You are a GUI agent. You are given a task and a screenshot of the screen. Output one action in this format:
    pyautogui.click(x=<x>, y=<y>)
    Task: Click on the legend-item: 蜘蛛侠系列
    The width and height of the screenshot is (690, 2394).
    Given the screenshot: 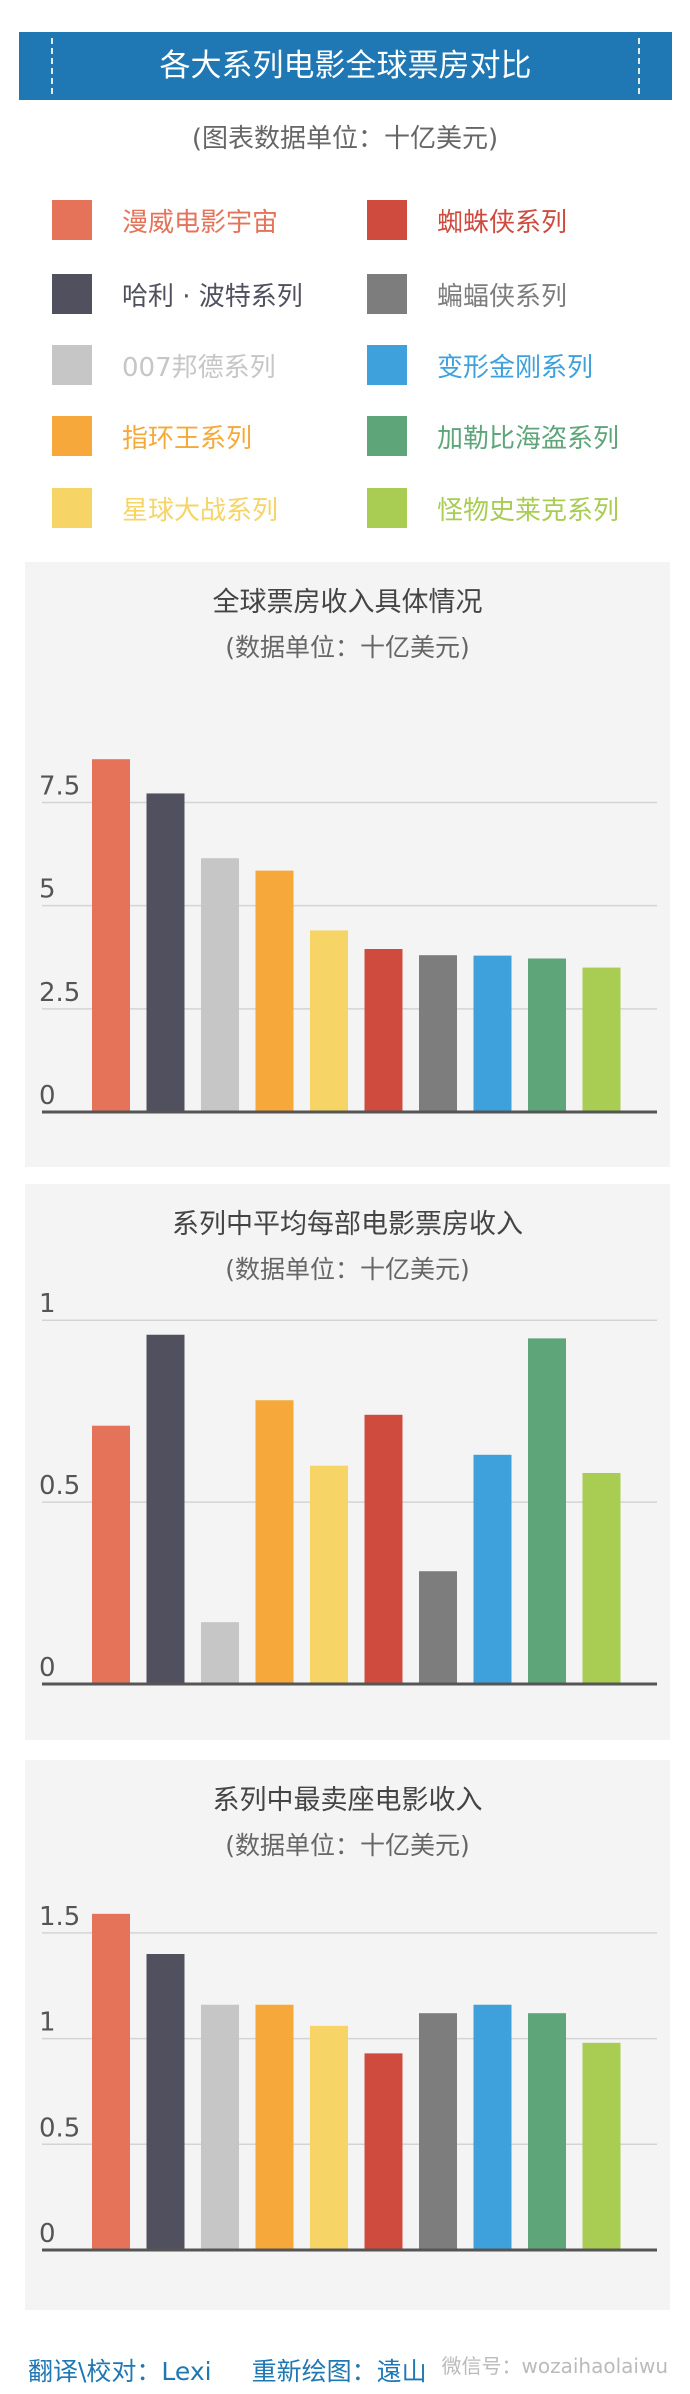 What is the action you would take?
    pyautogui.click(x=467, y=220)
    